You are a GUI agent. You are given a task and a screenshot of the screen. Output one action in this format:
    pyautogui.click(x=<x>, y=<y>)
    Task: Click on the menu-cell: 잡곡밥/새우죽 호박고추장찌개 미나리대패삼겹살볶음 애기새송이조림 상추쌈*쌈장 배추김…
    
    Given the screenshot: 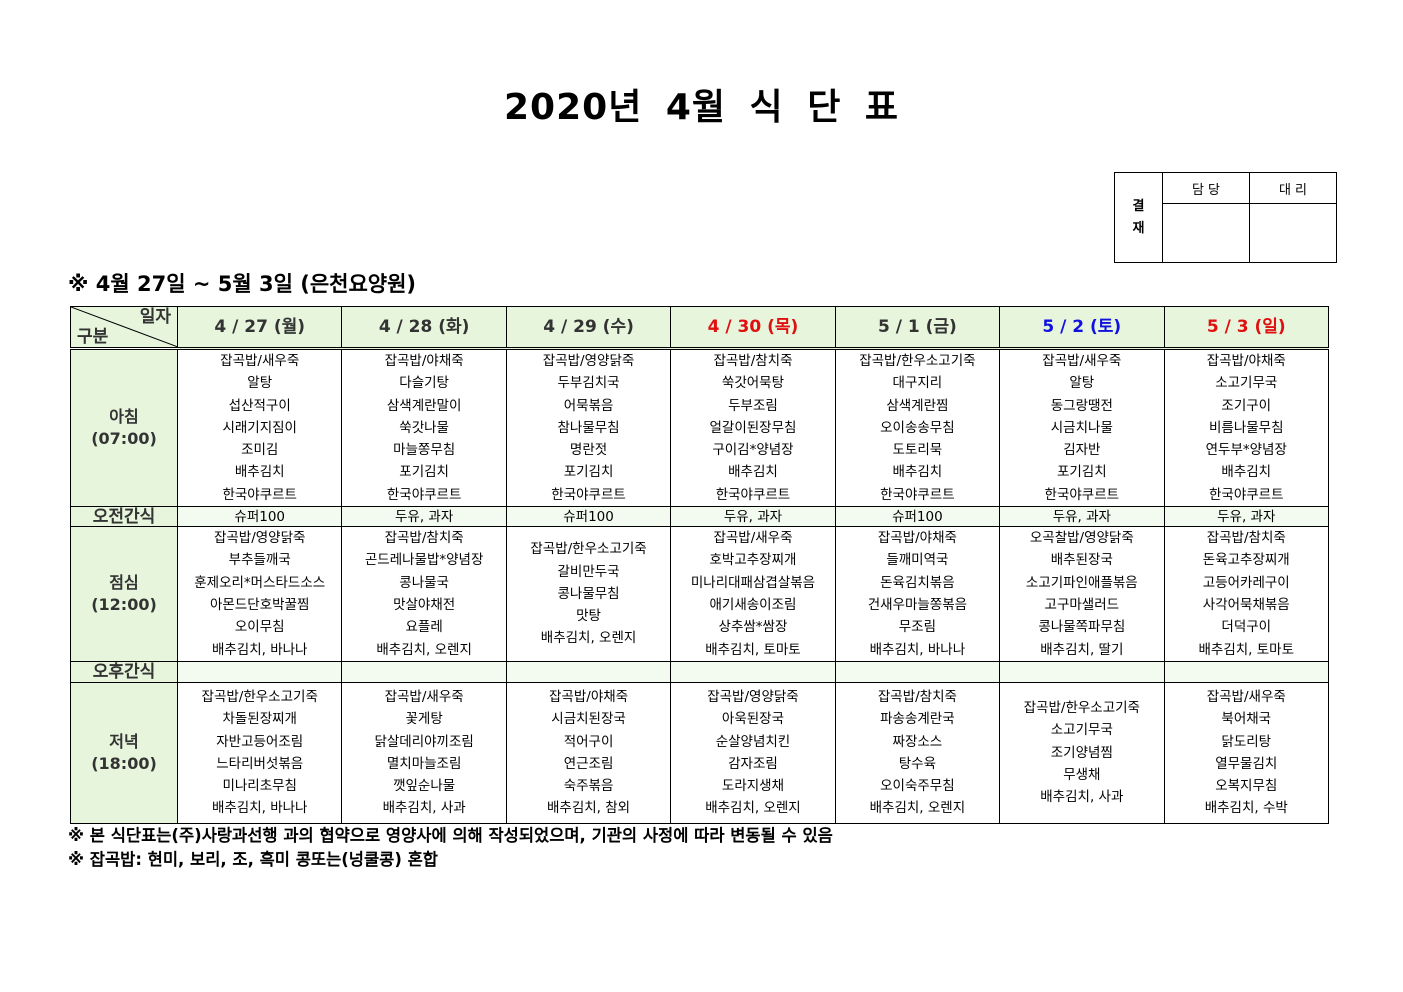 What is the action you would take?
    pyautogui.click(x=753, y=594)
    